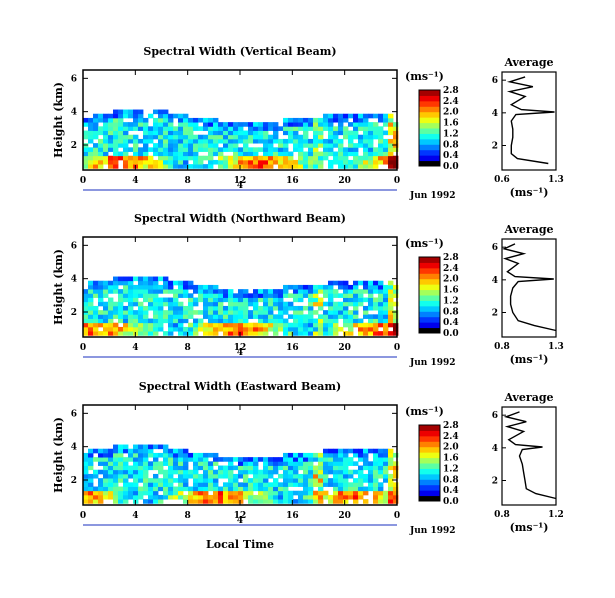 The image size is (615, 598). I want to click on colorbar-tick-label: 2.8, so click(451, 258).